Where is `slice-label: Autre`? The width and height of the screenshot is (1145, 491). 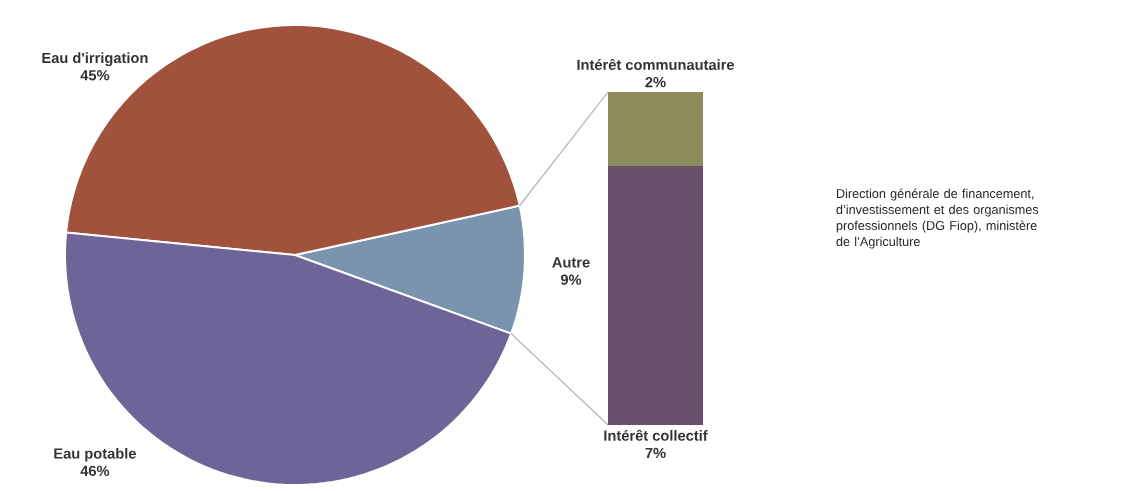
slice-label: Autre is located at coordinates (571, 262).